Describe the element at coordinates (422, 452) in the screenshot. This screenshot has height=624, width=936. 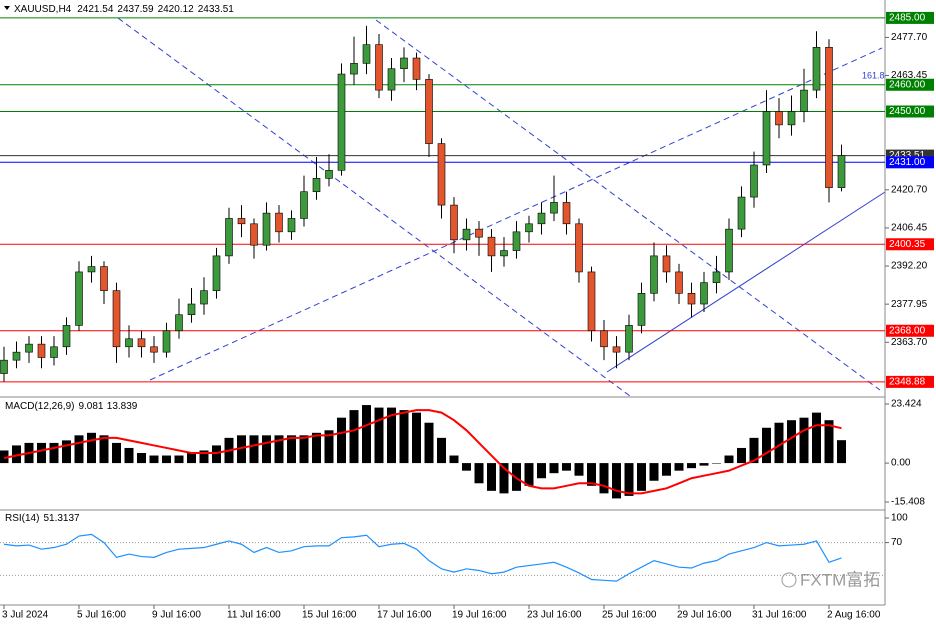
I see `signal-line` at that location.